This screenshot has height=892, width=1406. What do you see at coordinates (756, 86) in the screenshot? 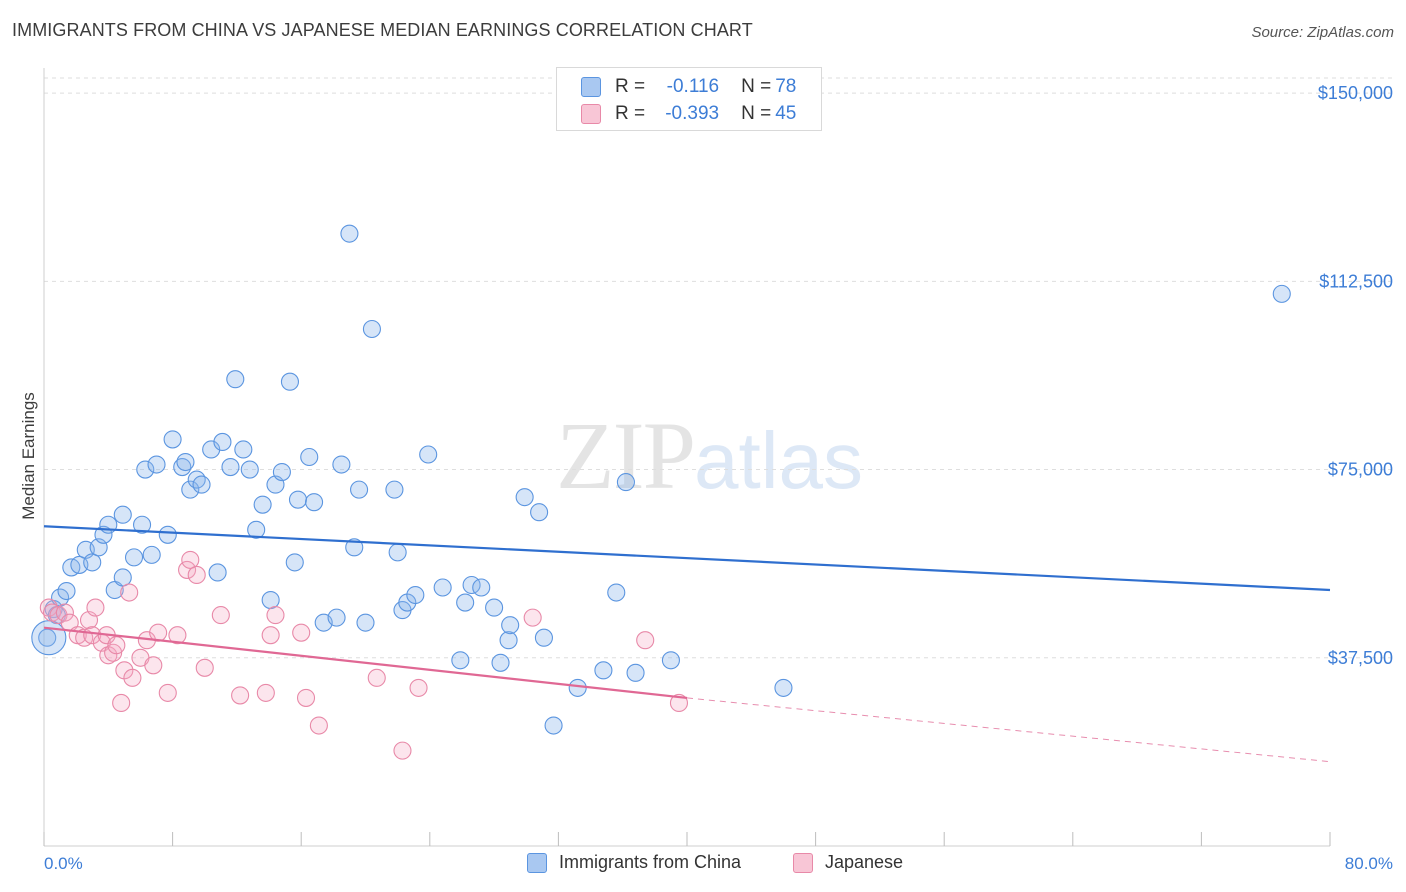
I see `legend-n-label: N =` at bounding box center [756, 86].